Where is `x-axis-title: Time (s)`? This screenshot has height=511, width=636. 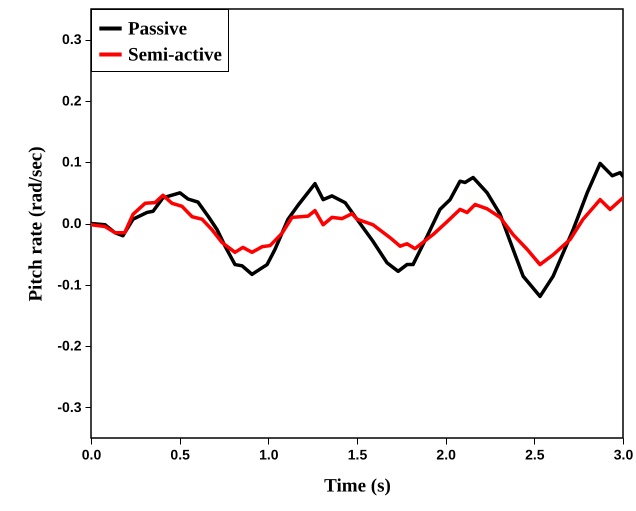
x-axis-title: Time (s) is located at coordinates (357, 486).